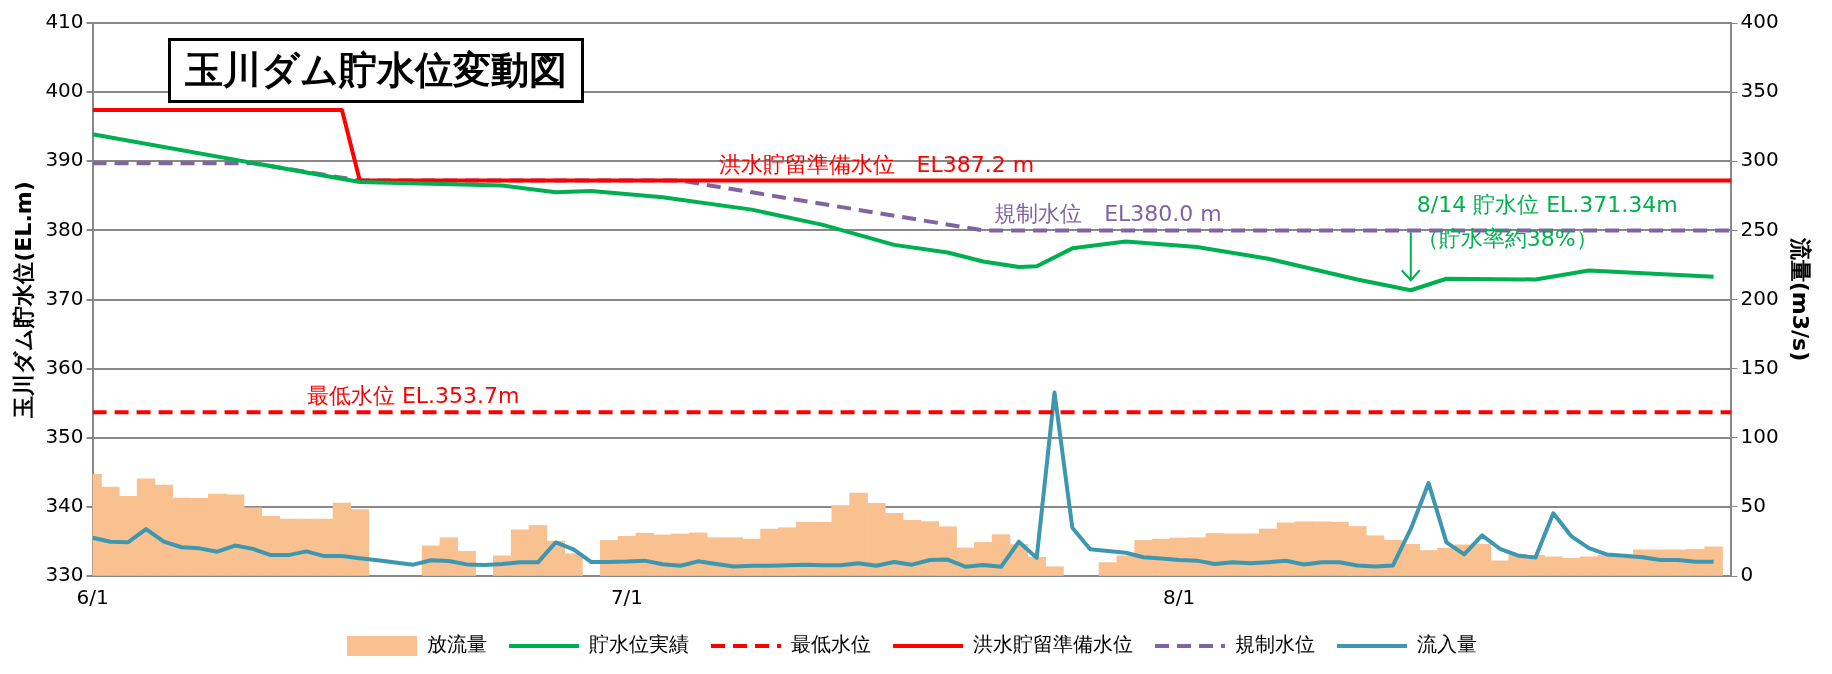  What do you see at coordinates (1759, 159) in the screenshot?
I see `y2-tick-label: 300` at bounding box center [1759, 159].